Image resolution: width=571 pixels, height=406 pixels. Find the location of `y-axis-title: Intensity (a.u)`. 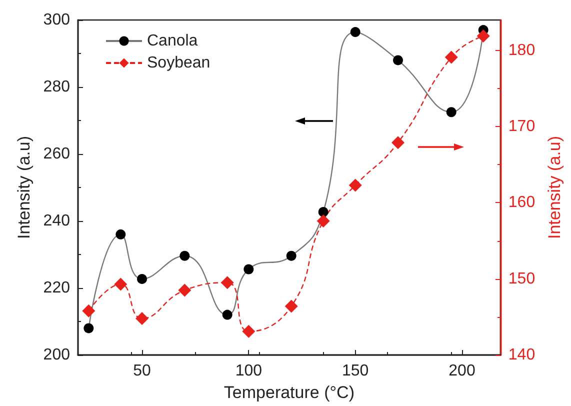

y-axis-title: Intensity (a.u) is located at coordinates (24, 187).